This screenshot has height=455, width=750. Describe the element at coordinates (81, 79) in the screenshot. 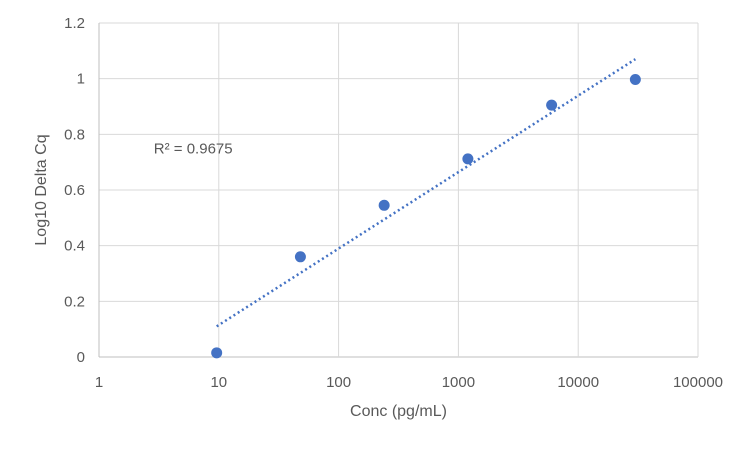

I see `y-tick-label: 1` at that location.